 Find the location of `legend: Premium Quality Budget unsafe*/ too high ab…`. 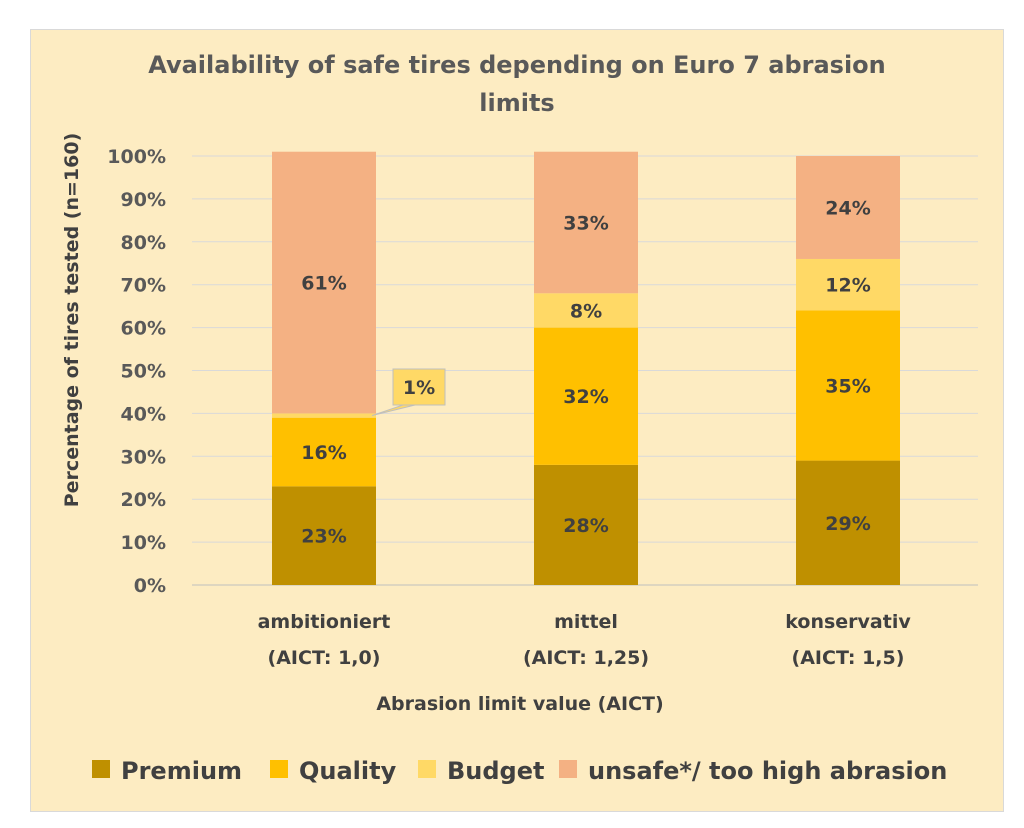

legend: Premium Quality Budget unsafe*/ too high ab… is located at coordinates (519, 771).